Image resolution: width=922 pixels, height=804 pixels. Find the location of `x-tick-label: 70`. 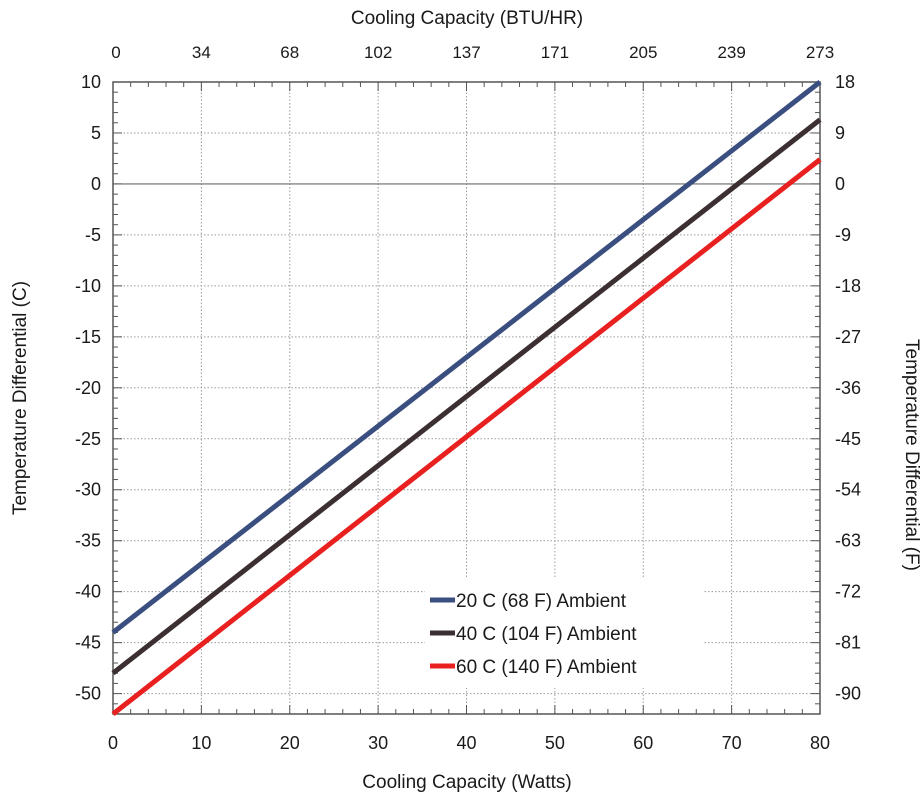

x-tick-label: 70 is located at coordinates (732, 743).